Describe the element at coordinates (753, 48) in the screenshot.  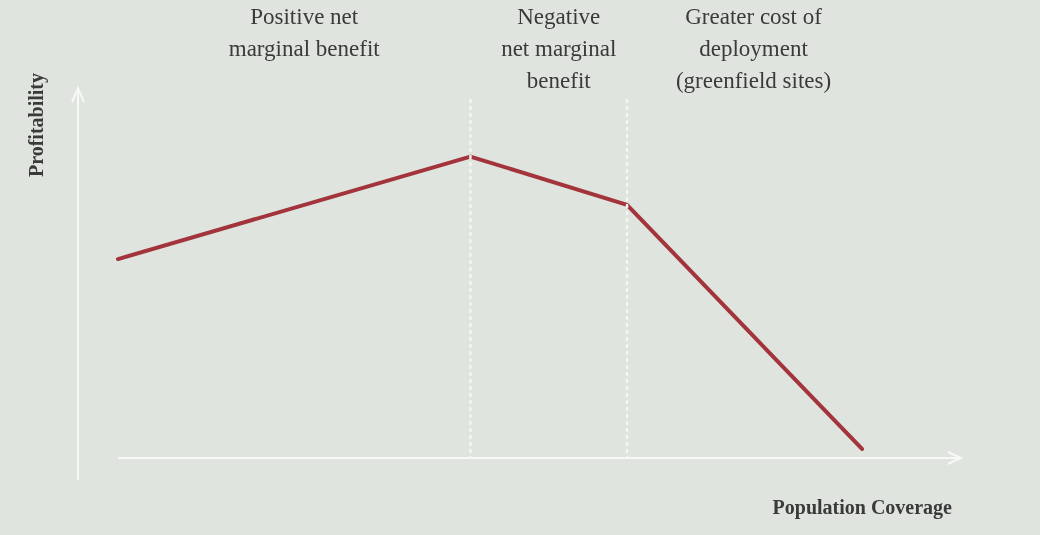
I see `text: Greater cost of deployment (greenfield sites)` at that location.